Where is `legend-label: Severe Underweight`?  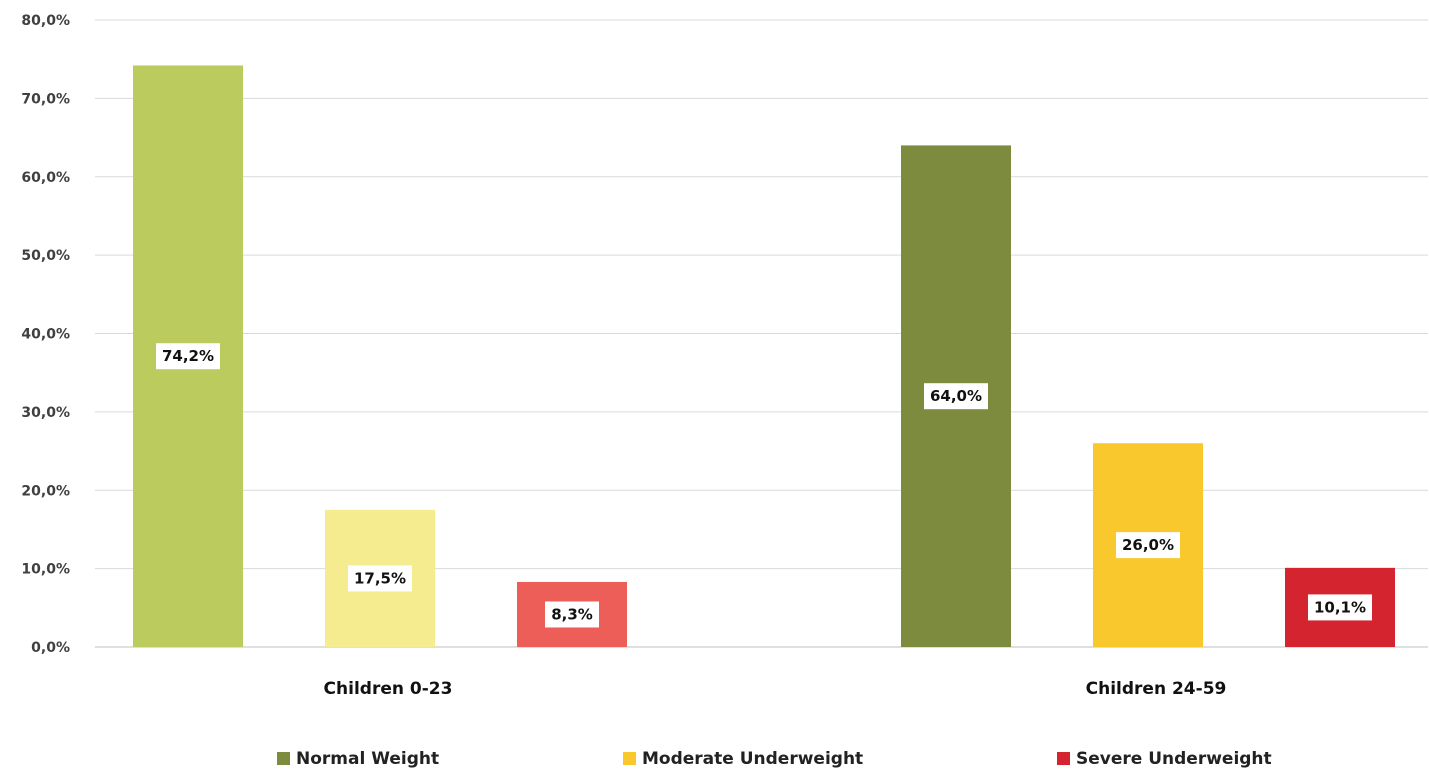
legend-label: Severe Underweight is located at coordinates (1174, 759).